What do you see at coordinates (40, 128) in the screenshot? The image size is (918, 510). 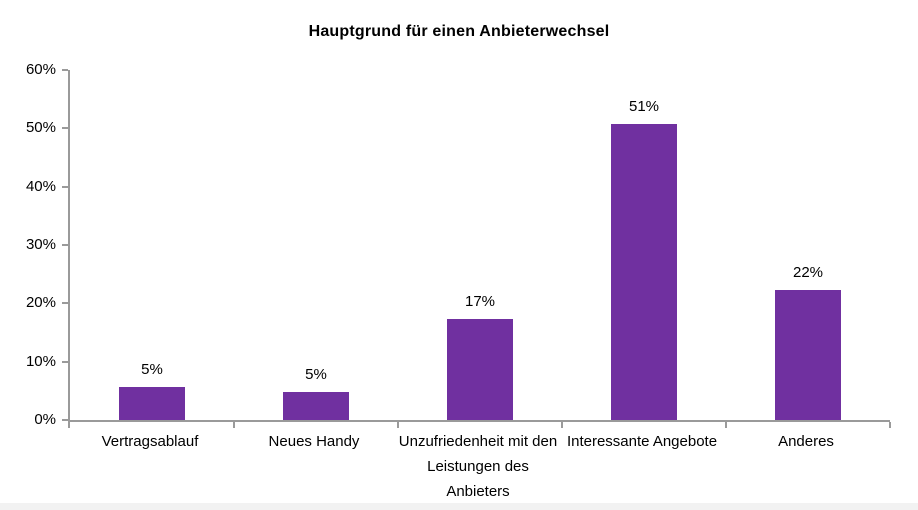 I see `y-axis-tick-label: 50%` at bounding box center [40, 128].